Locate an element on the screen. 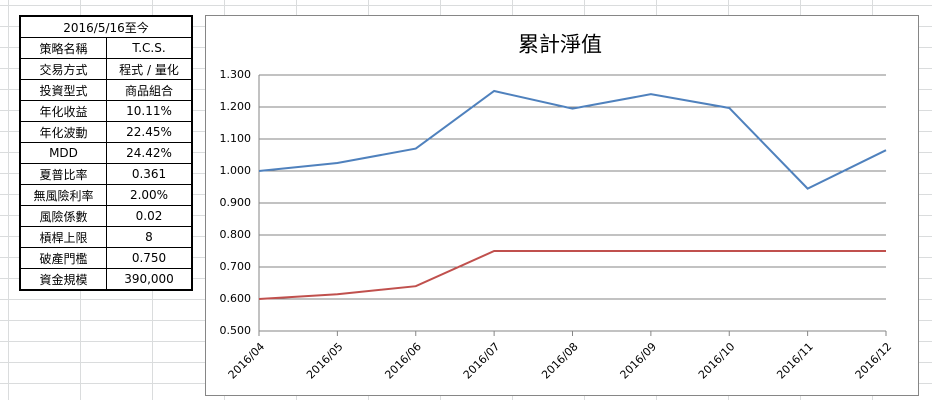 The image size is (932, 400). chart-title: 累計淨值 is located at coordinates (560, 45).